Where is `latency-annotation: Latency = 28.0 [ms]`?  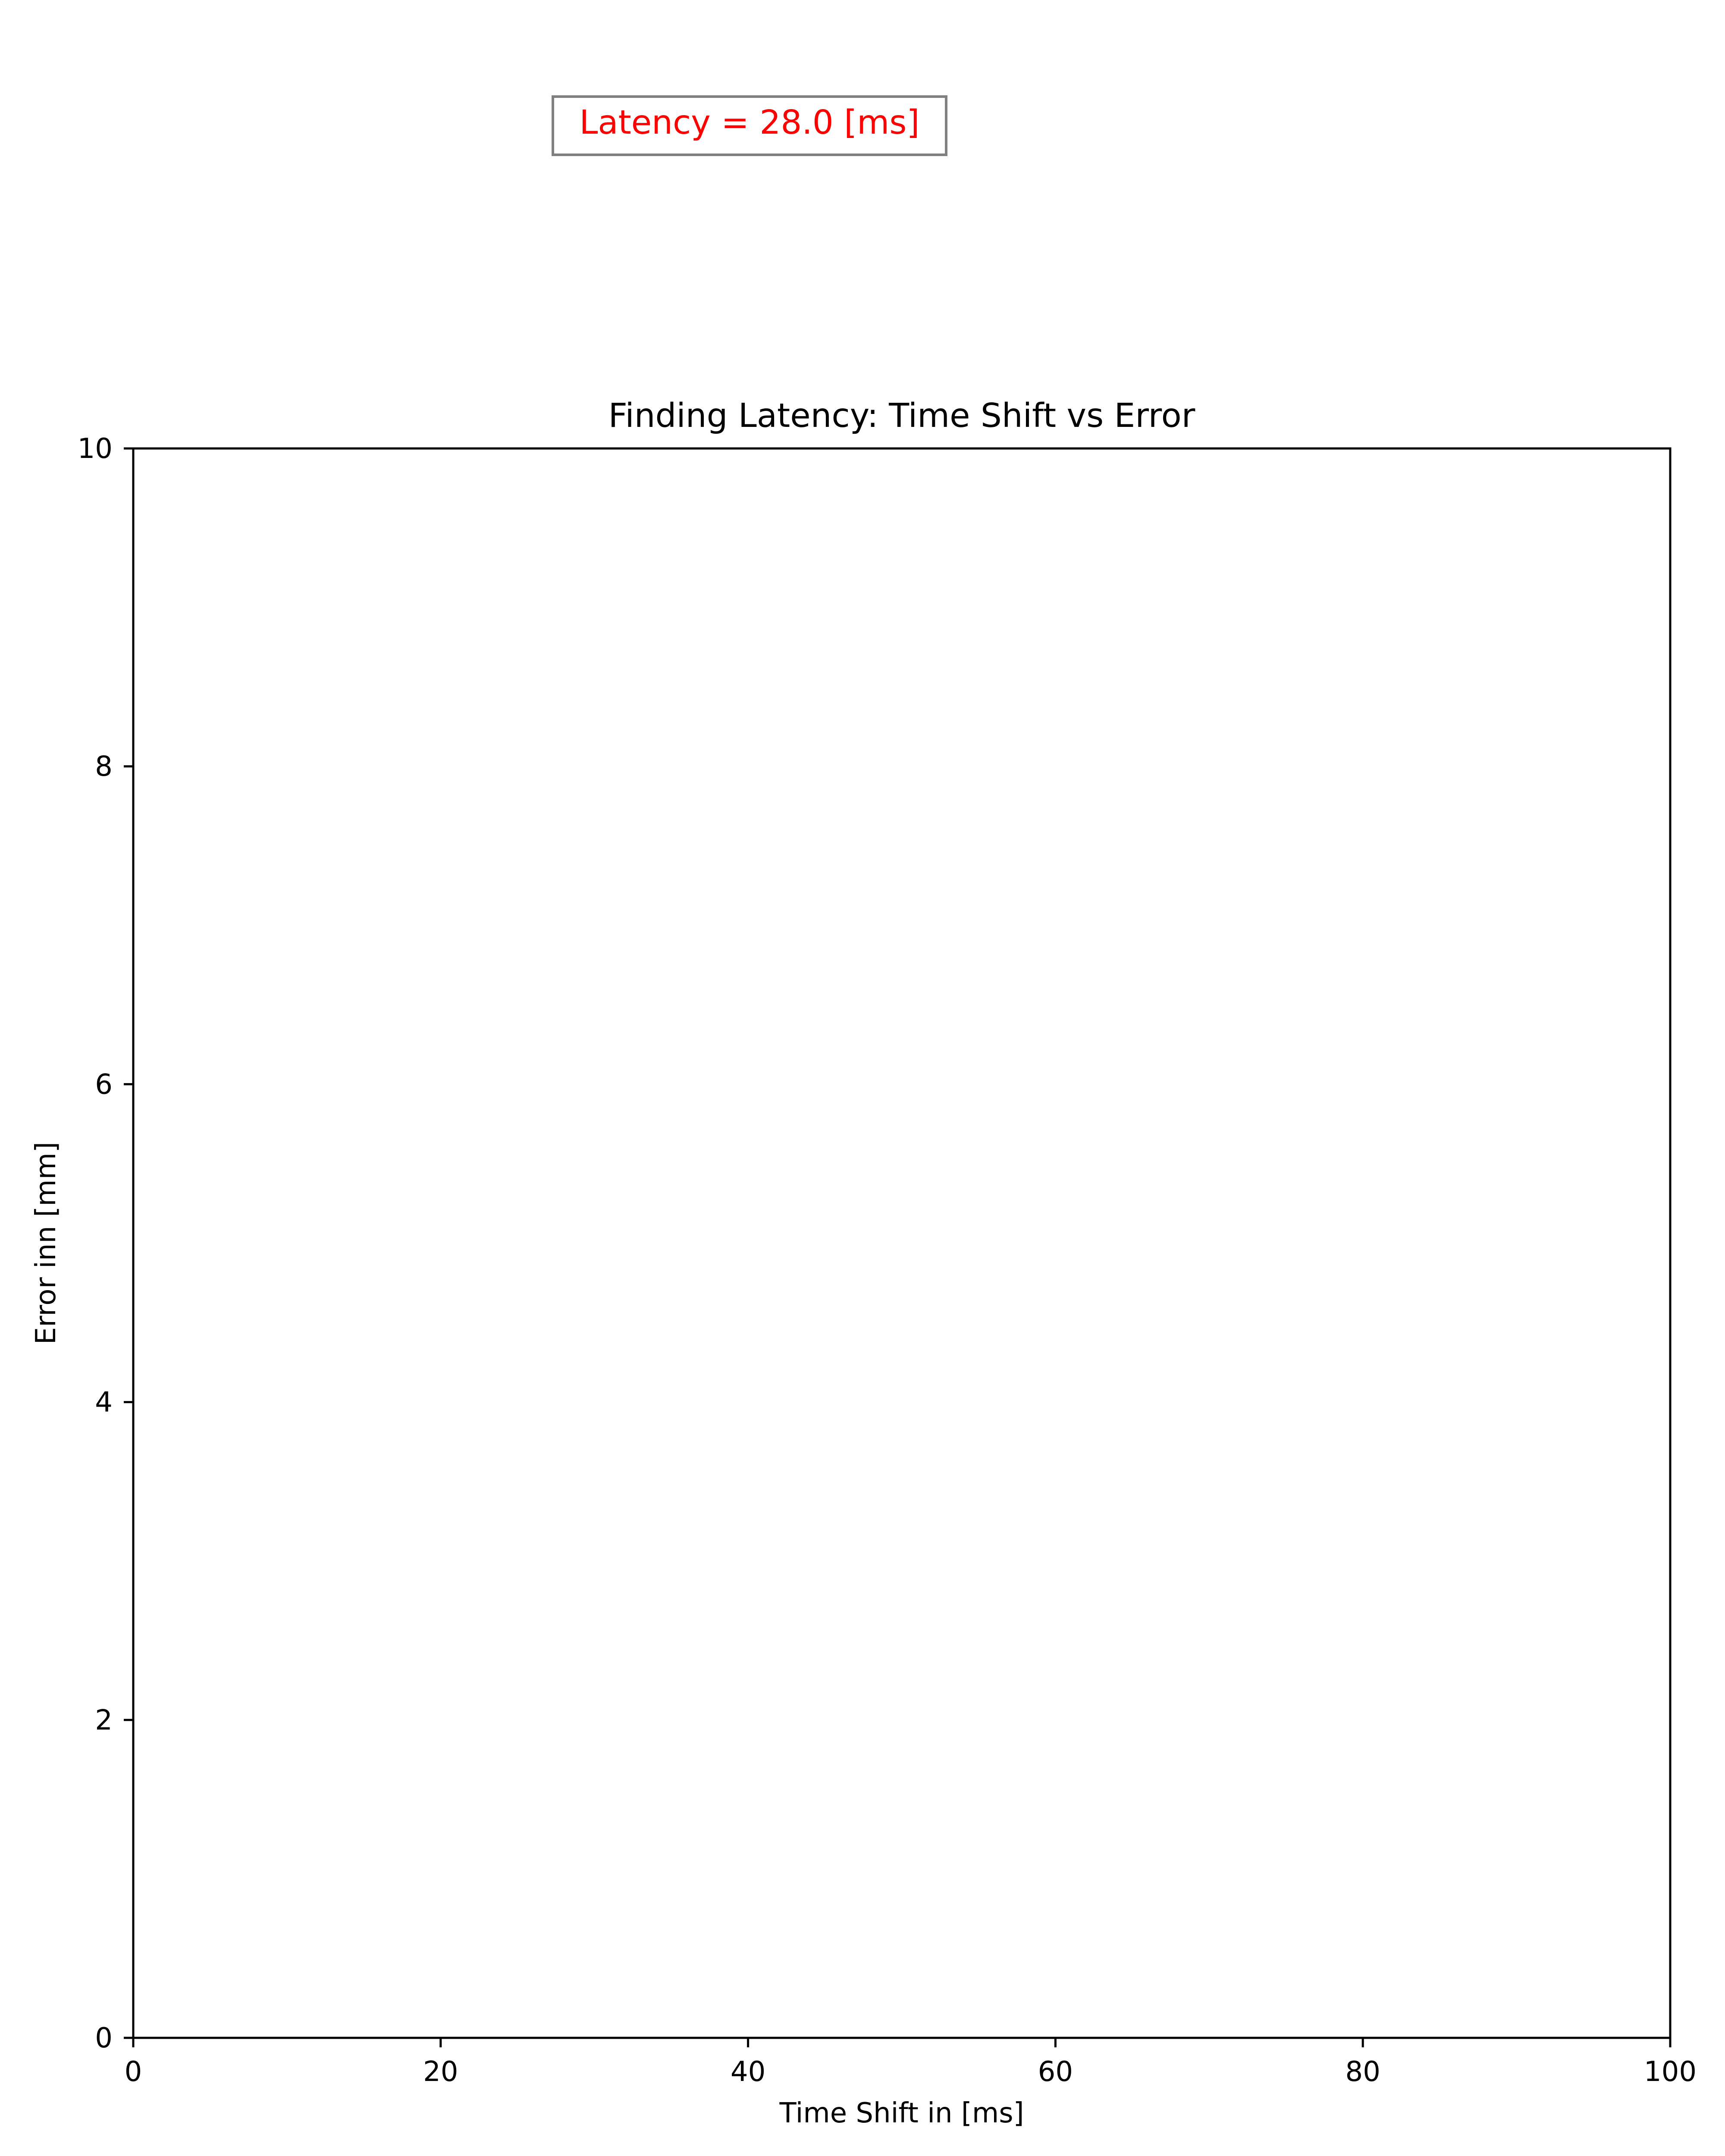 latency-annotation: Latency = 28.0 [ms] is located at coordinates (750, 125).